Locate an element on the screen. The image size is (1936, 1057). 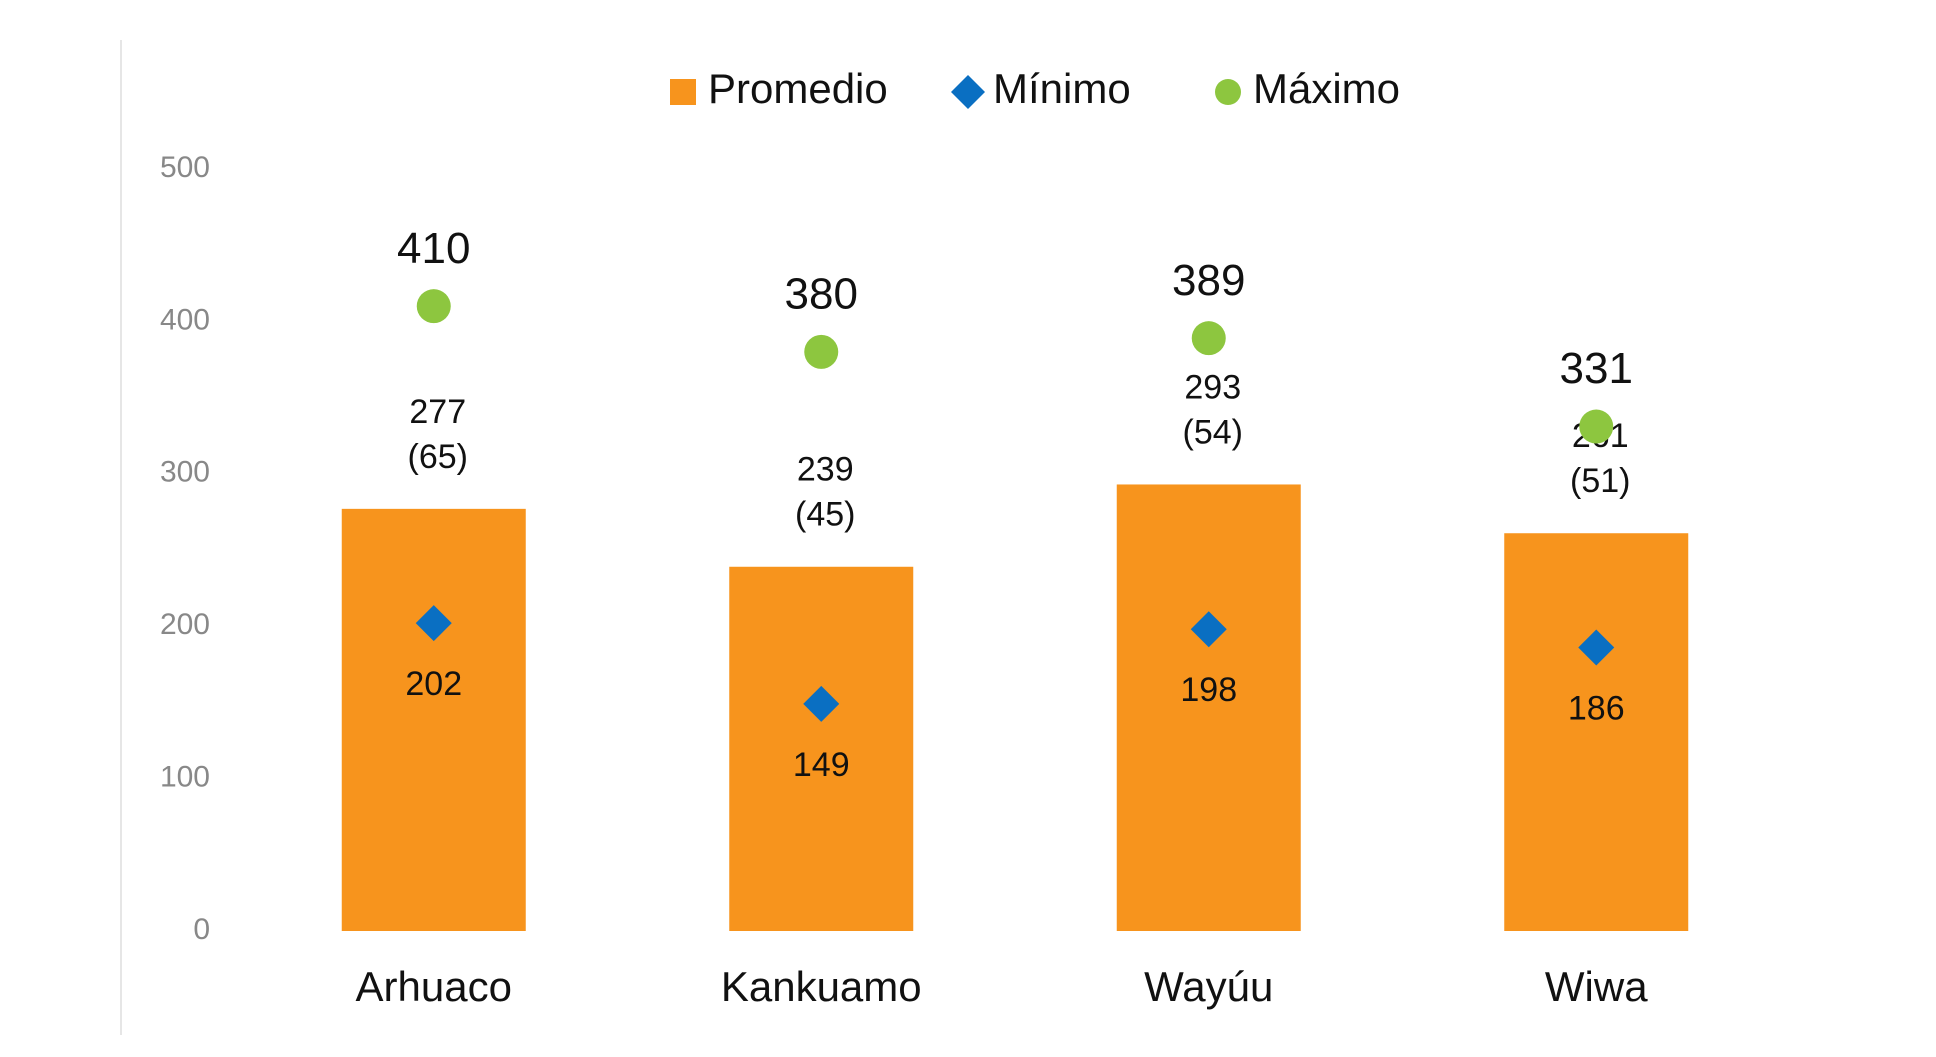
legend-label: Máximo is located at coordinates (1326, 88).